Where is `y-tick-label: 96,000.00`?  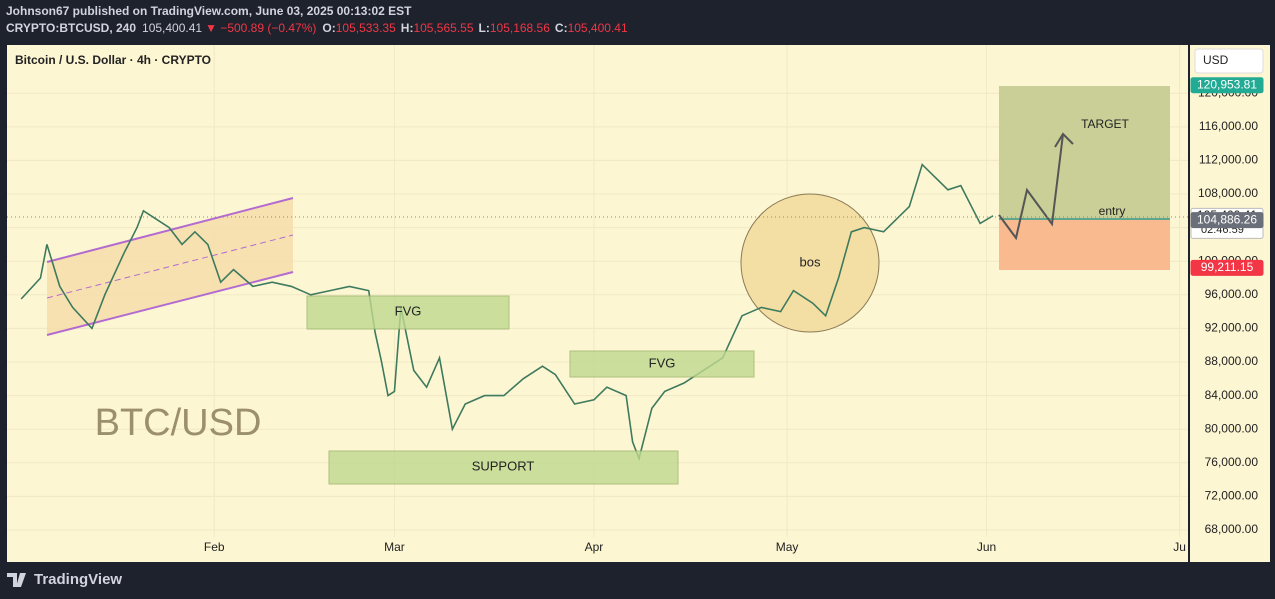 y-tick-label: 96,000.00 is located at coordinates (1232, 294).